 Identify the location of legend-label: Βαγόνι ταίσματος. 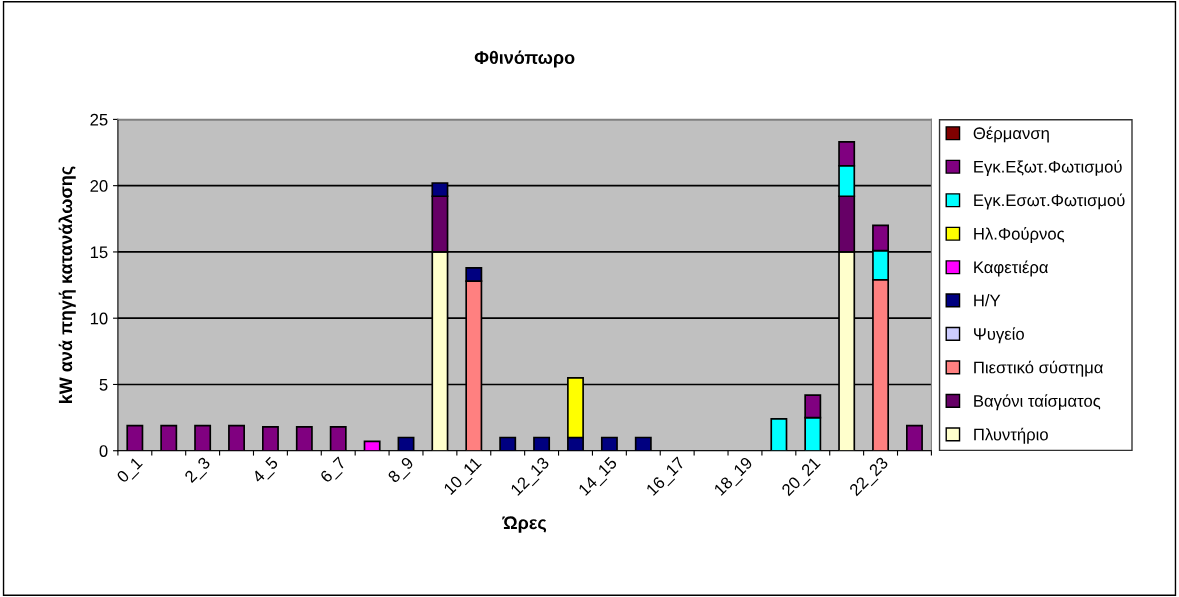
(1037, 402).